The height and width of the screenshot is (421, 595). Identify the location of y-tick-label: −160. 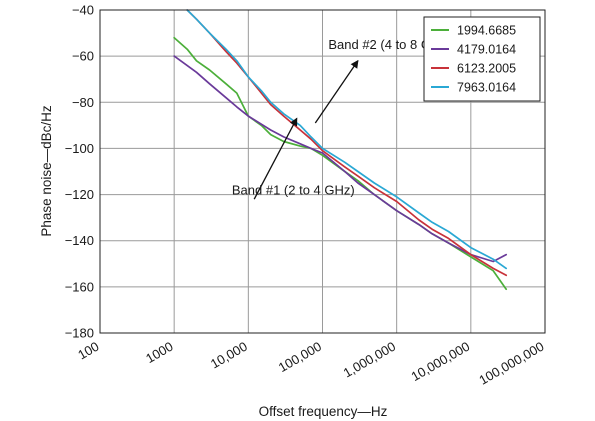
(79, 286).